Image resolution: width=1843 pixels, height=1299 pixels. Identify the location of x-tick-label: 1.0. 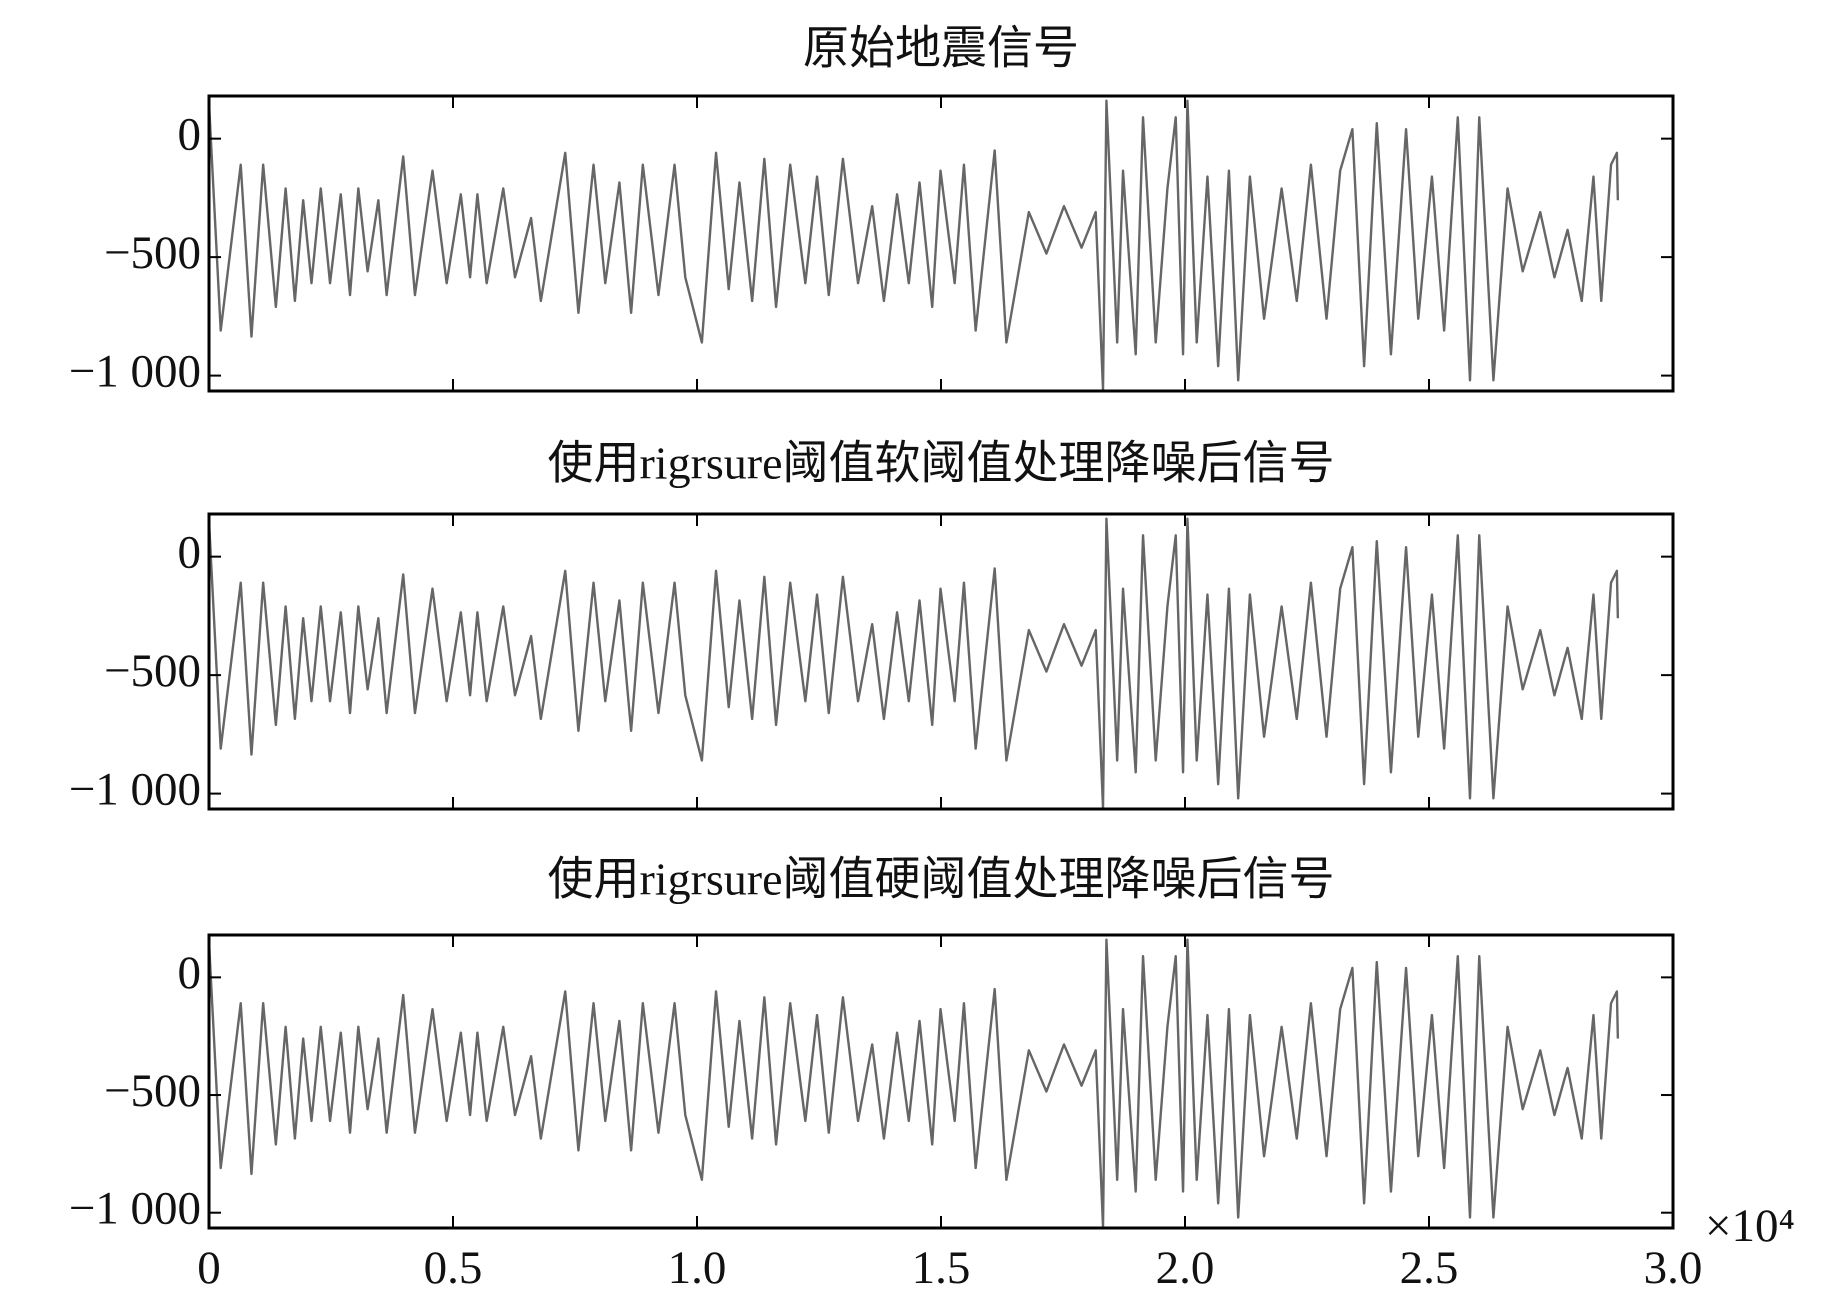
(697, 1268).